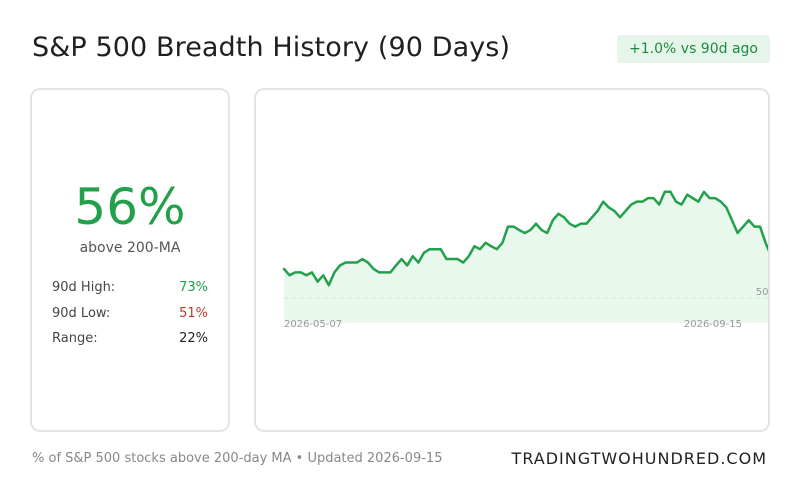 The height and width of the screenshot is (500, 800). I want to click on current-caption: above 200-MA, so click(130, 248).